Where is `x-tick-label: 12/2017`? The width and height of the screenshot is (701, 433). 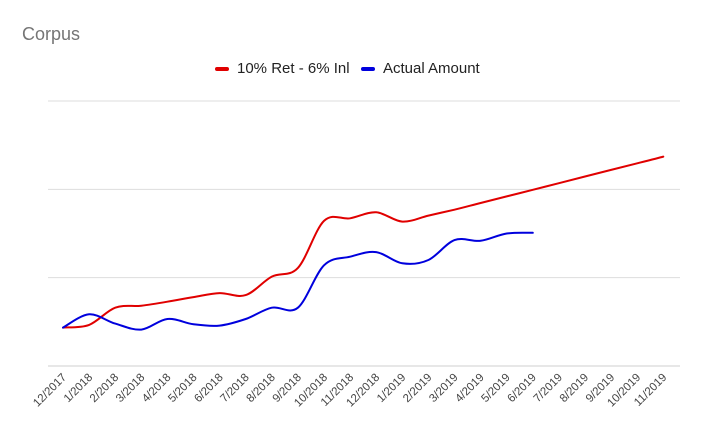
x-tick-label: 12/2017 is located at coordinates (50, 391).